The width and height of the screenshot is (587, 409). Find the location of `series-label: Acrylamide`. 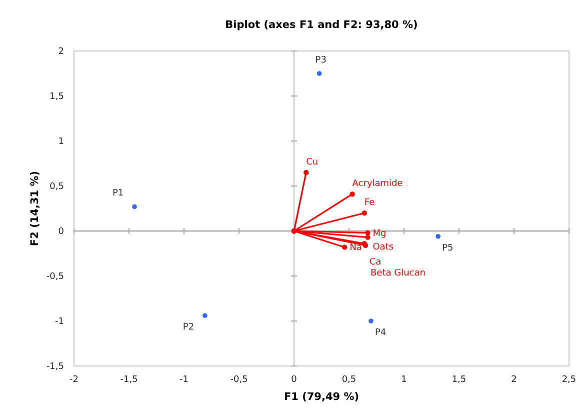

series-label: Acrylamide is located at coordinates (378, 184).